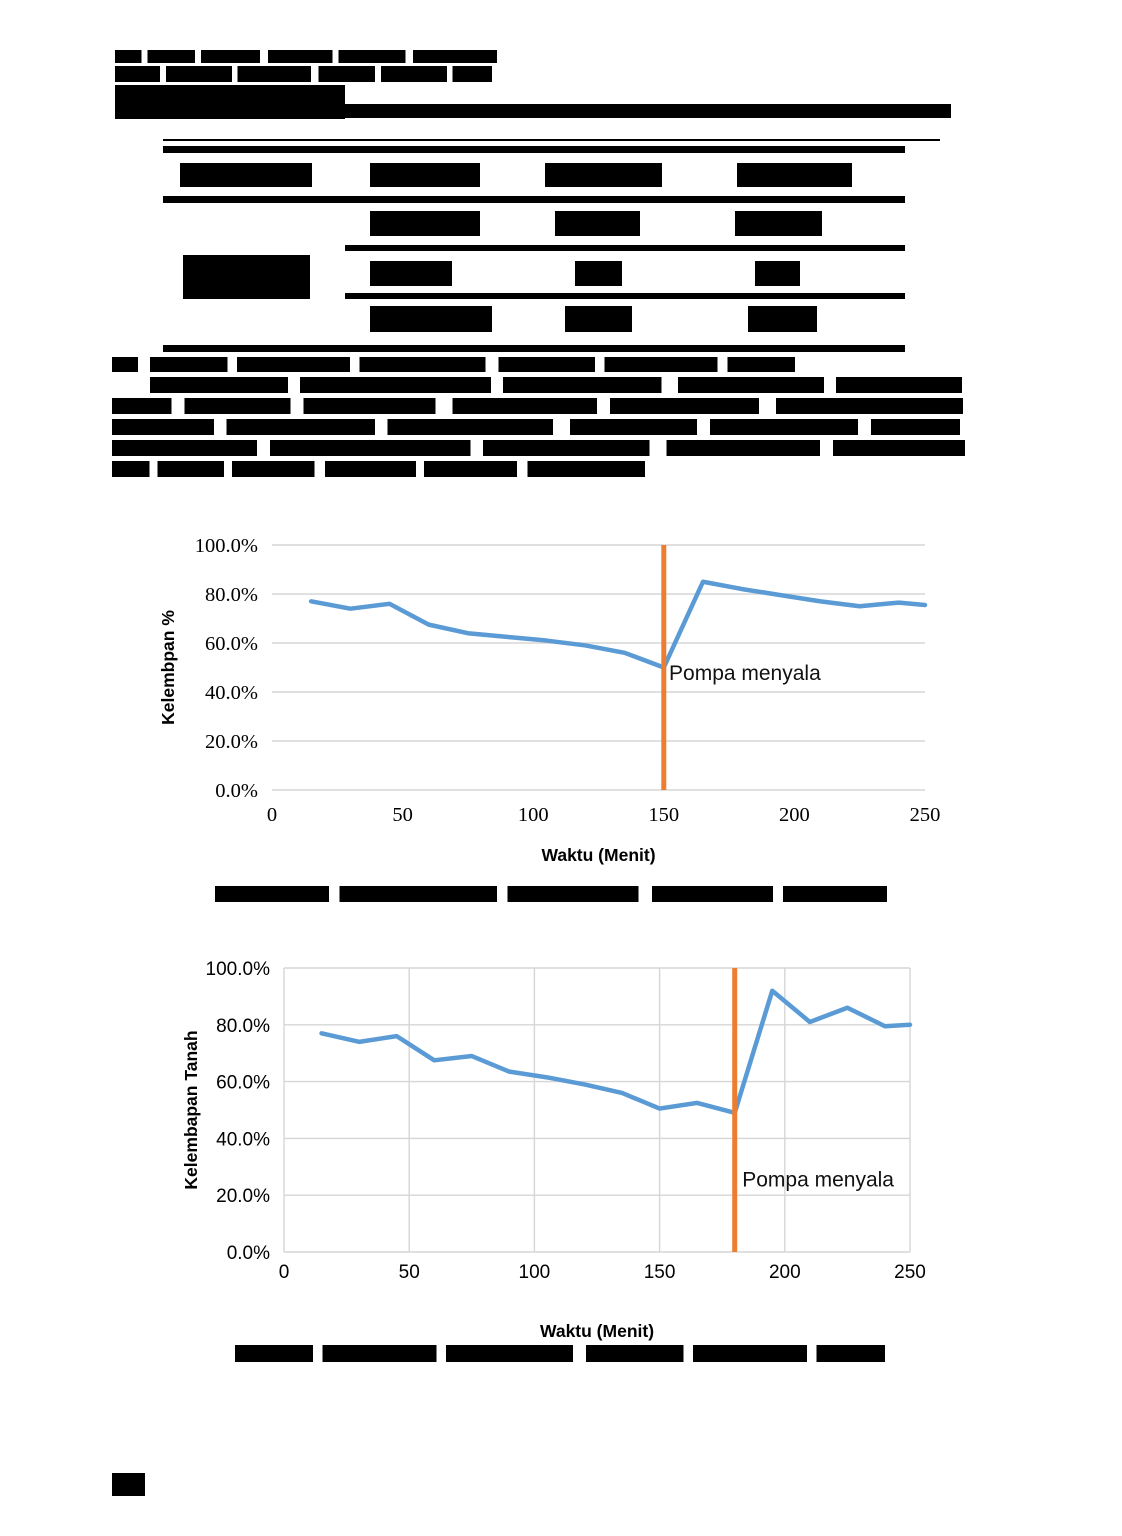 Image resolution: width=1122 pixels, height=1536 pixels. Describe the element at coordinates (128, 1484) in the screenshot. I see `page-number-redaction` at that location.